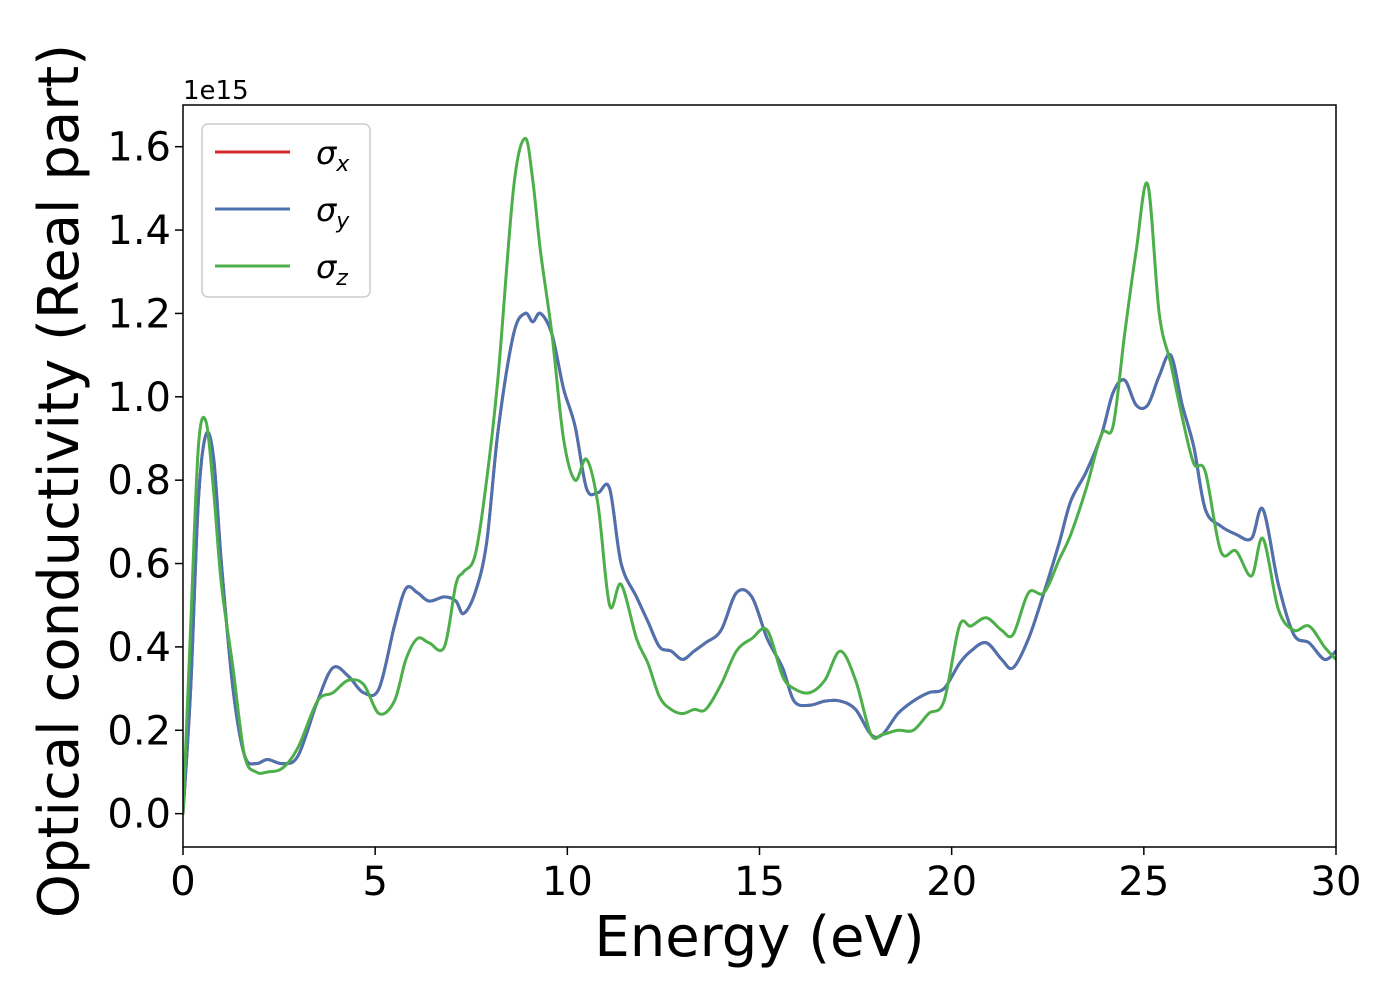 Image resolution: width=1400 pixels, height=1004 pixels. Describe the element at coordinates (139, 314) in the screenshot. I see `y-tick-label: 1.2` at that location.